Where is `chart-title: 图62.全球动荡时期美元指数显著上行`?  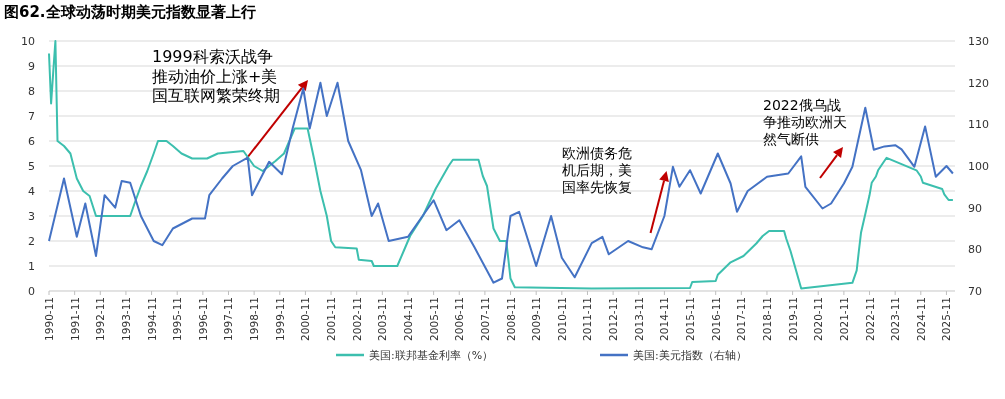 chart-title: 图62.全球动荡时期美元指数显著上行 is located at coordinates (130, 12).